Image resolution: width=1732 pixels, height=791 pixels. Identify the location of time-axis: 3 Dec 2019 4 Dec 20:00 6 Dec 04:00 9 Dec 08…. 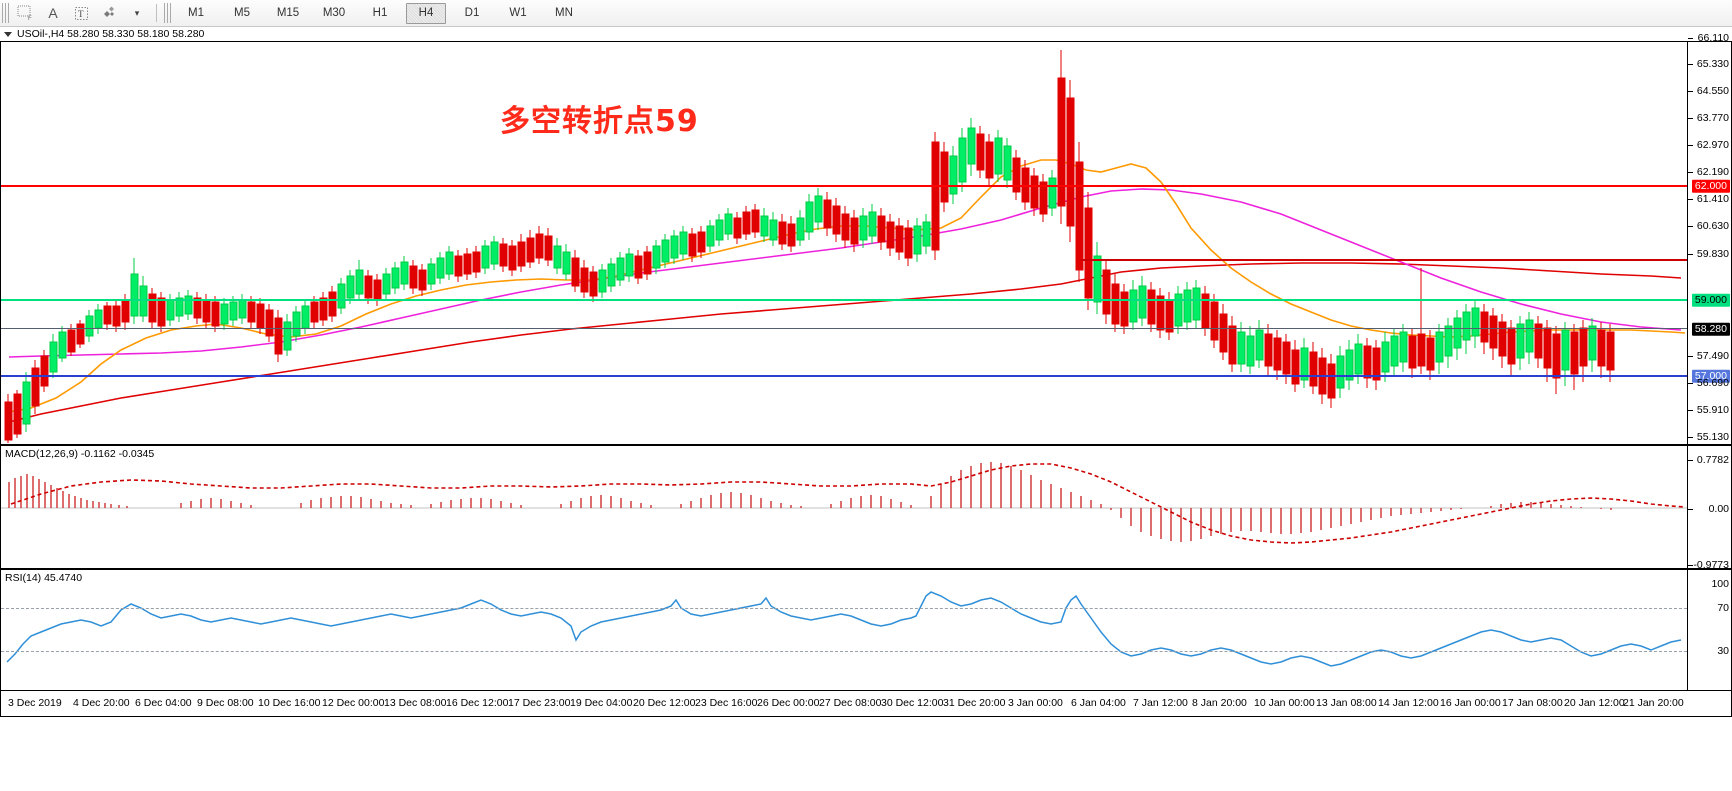
(866, 704).